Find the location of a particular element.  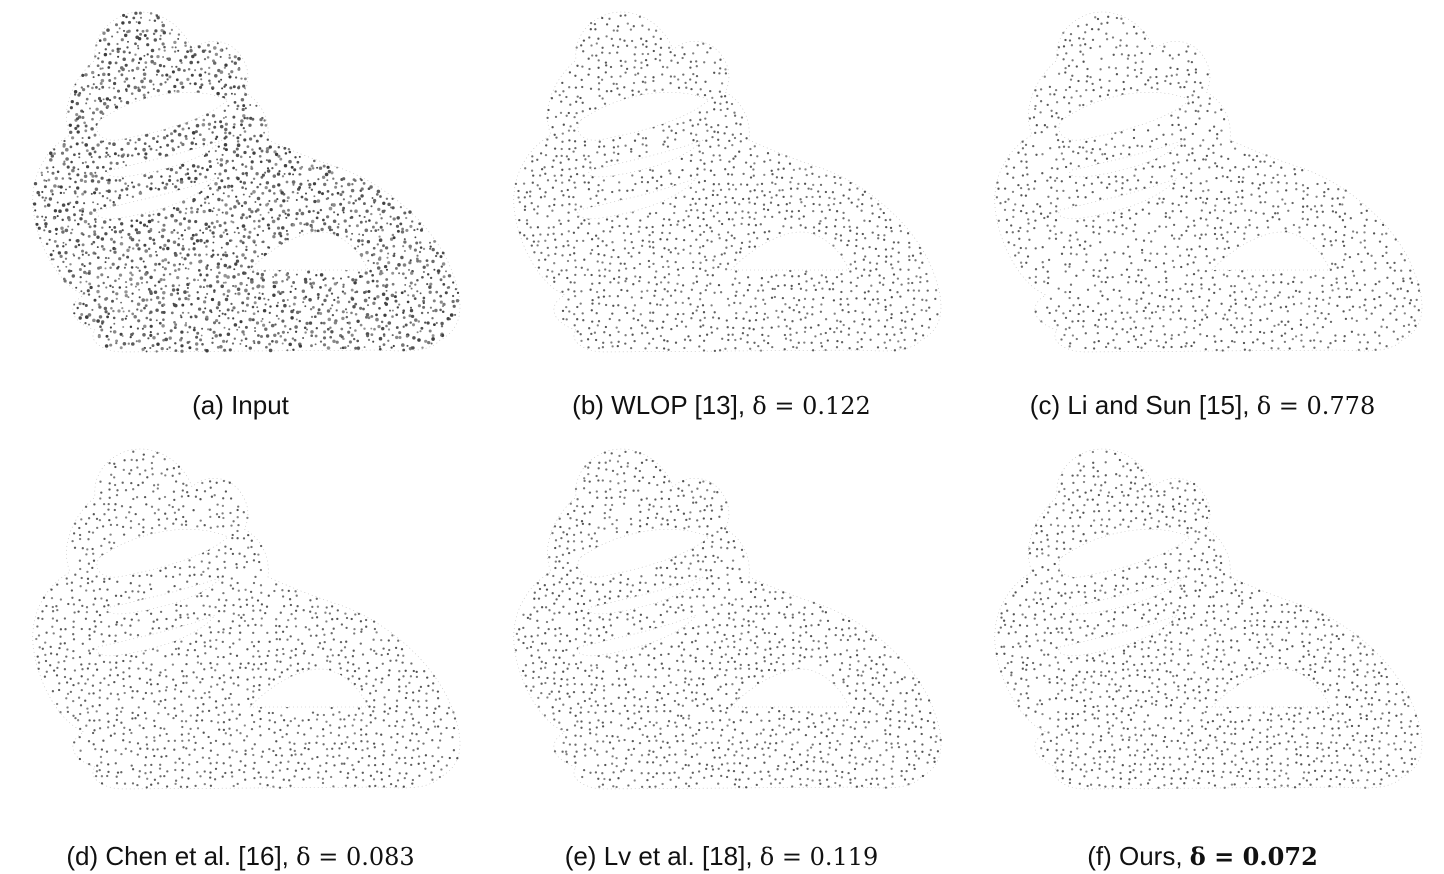

caption-metric: δ = 0.119 is located at coordinates (819, 857).